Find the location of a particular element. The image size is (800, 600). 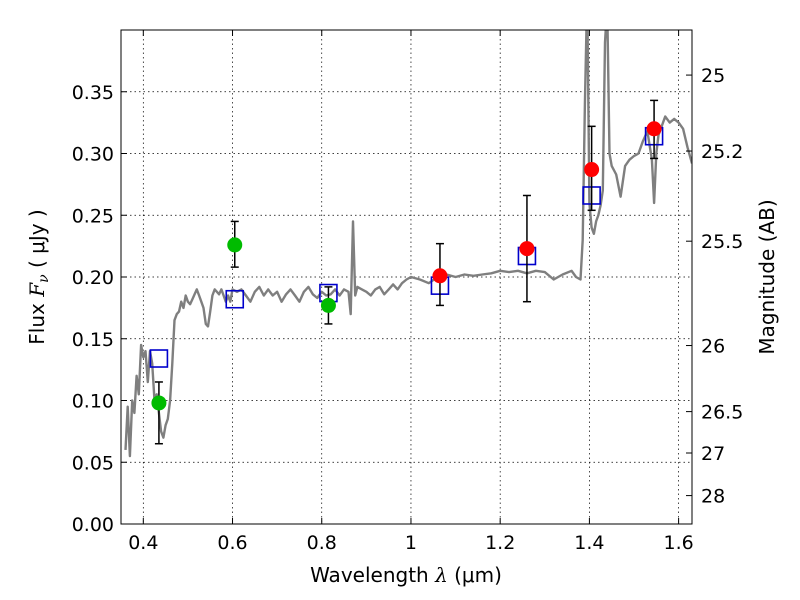

y2-tick-label: 28 is located at coordinates (713, 497).